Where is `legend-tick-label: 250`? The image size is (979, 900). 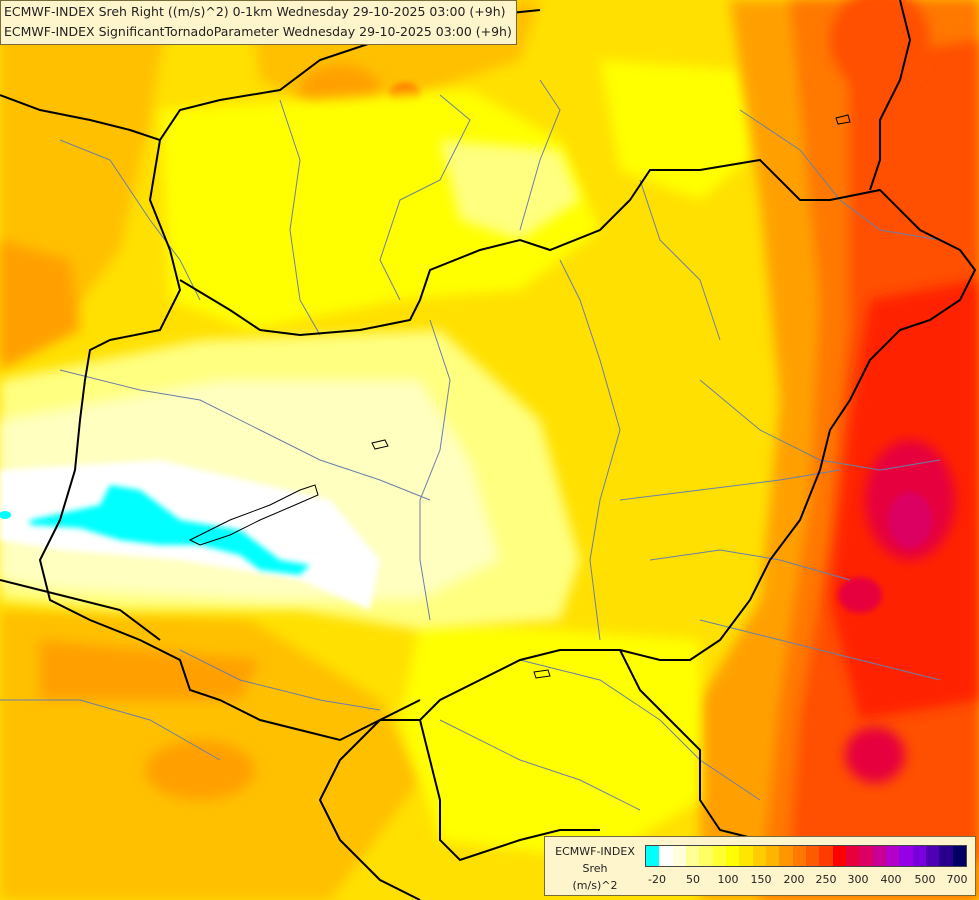
legend-tick-label: 250 is located at coordinates (826, 879).